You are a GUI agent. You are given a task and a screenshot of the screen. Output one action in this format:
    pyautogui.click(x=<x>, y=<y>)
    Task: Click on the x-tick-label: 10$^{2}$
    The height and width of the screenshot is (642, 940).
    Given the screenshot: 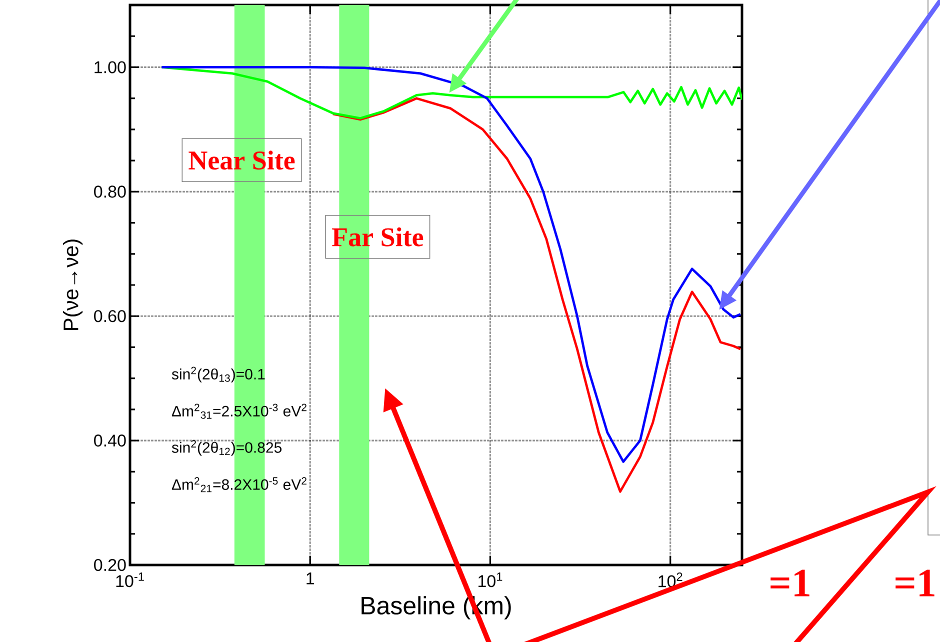 What is the action you would take?
    pyautogui.click(x=670, y=580)
    